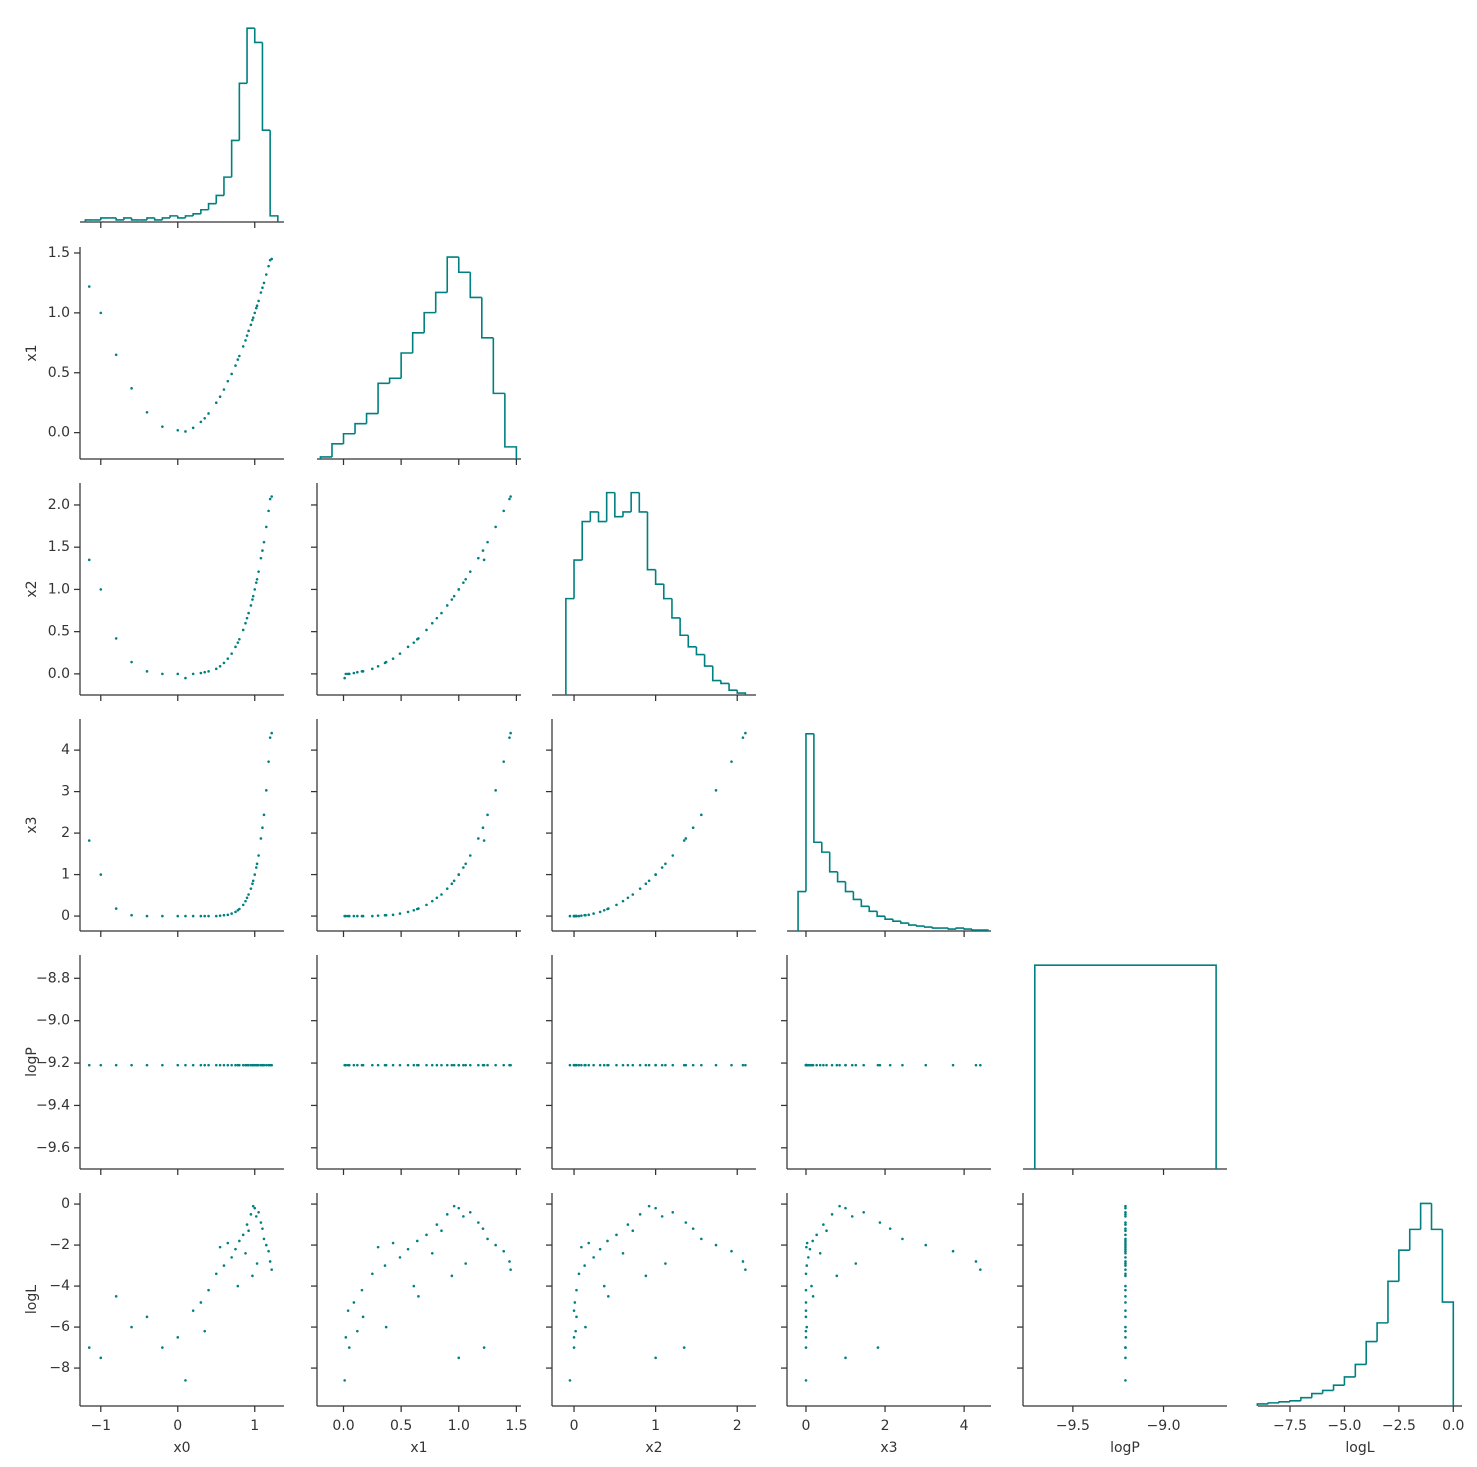  What do you see at coordinates (65, 792) in the screenshot?
I see `y-tick-label: 3` at bounding box center [65, 792].